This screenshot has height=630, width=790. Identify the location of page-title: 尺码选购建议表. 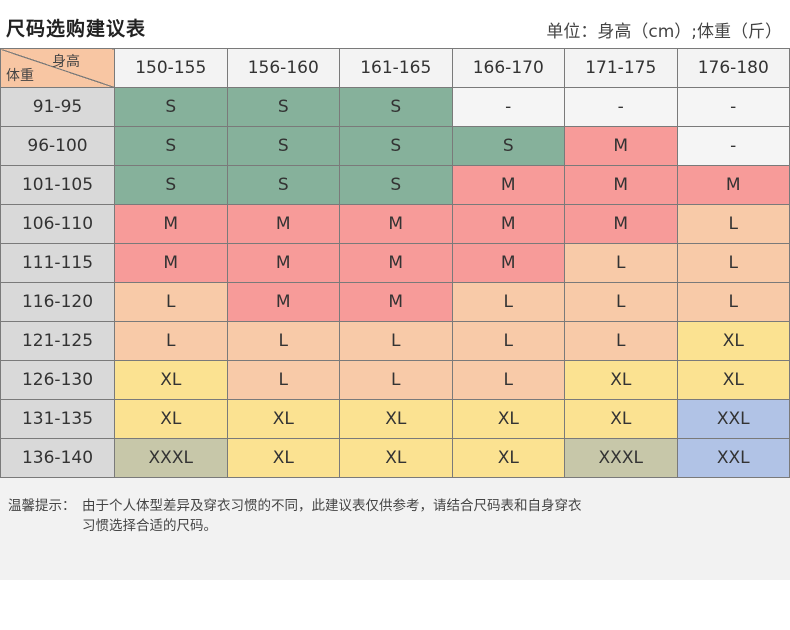
(76, 29).